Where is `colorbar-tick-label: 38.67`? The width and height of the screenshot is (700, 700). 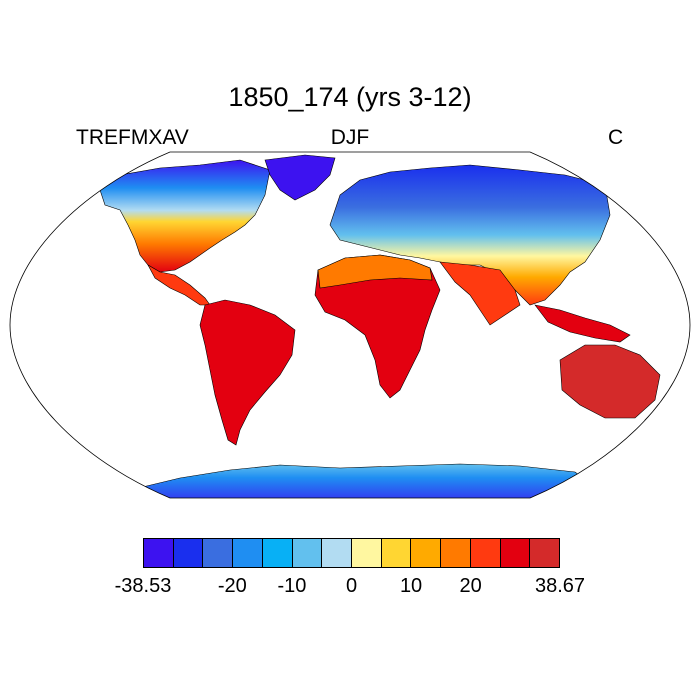
colorbar-tick-label: 38.67 is located at coordinates (560, 586).